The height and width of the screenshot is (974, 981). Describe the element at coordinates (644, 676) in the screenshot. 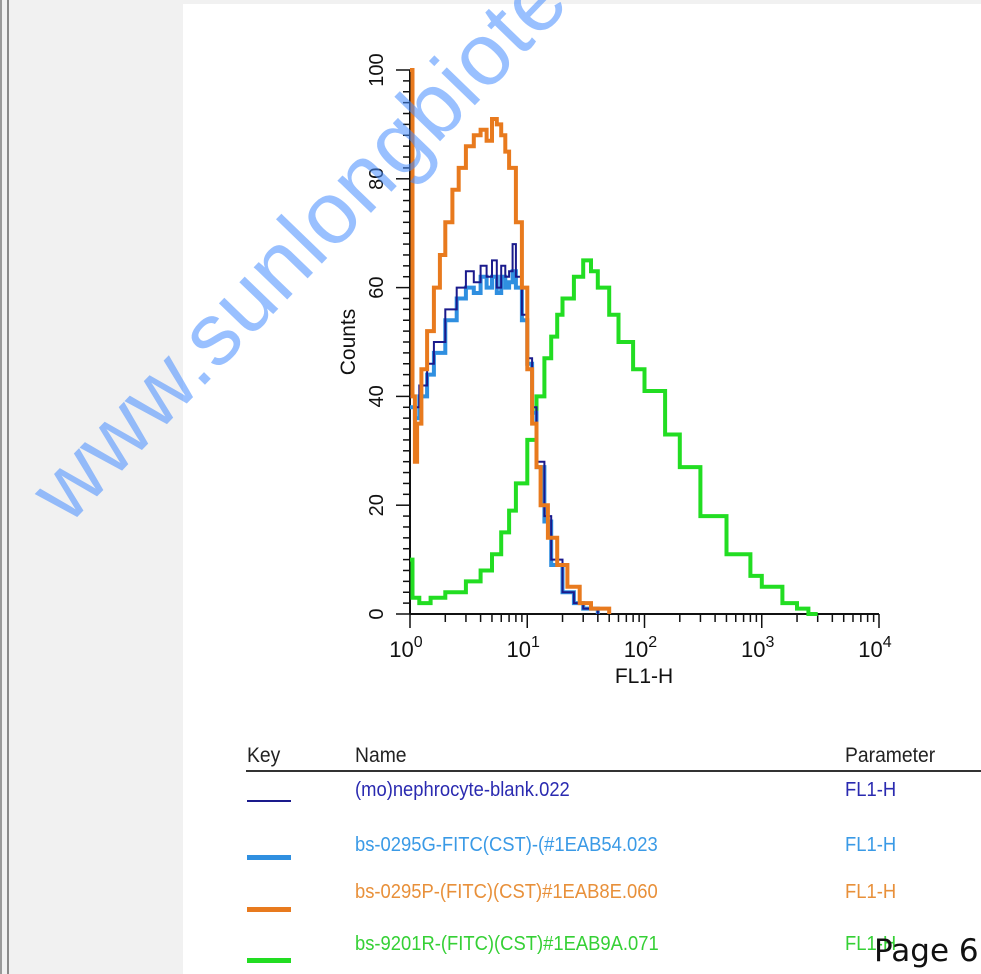

I see `x-axis-label: FL1-H` at that location.